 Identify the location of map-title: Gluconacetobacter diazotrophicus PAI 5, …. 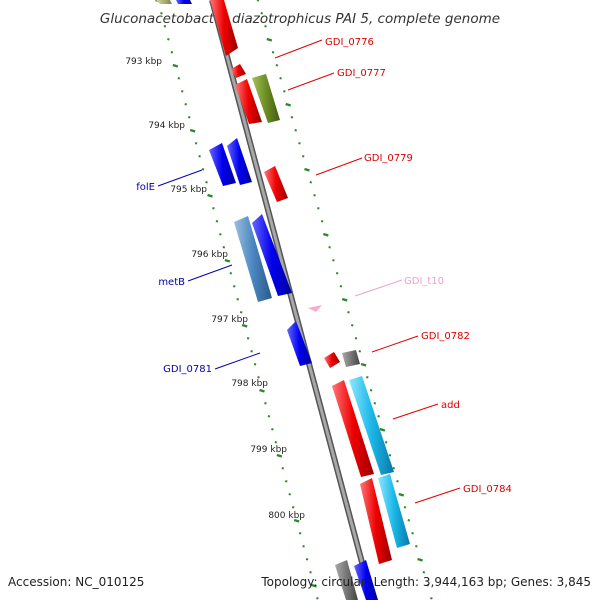
(300, 19).